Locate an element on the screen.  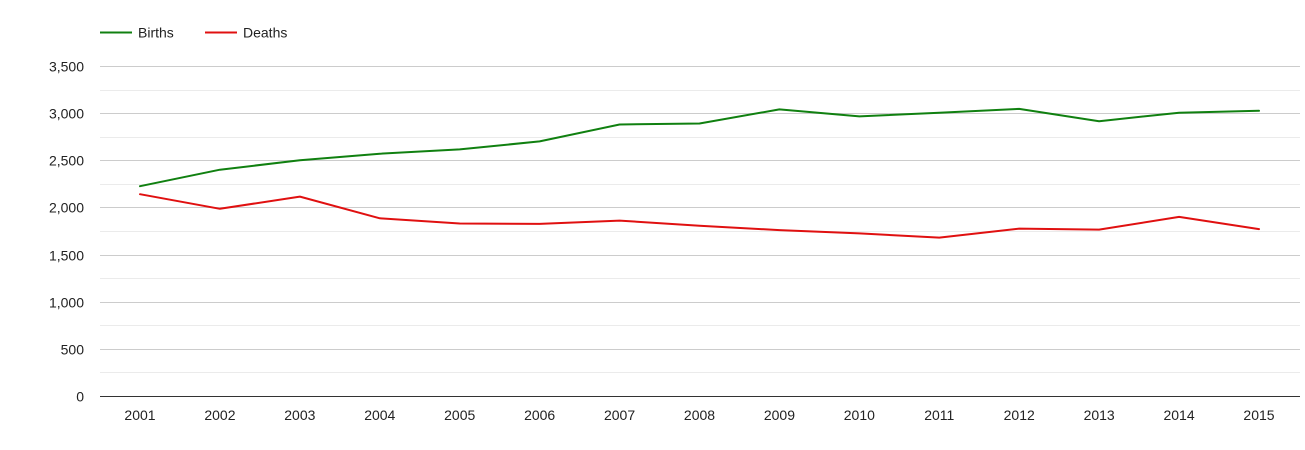
legend-item-births: Births is located at coordinates (137, 33).